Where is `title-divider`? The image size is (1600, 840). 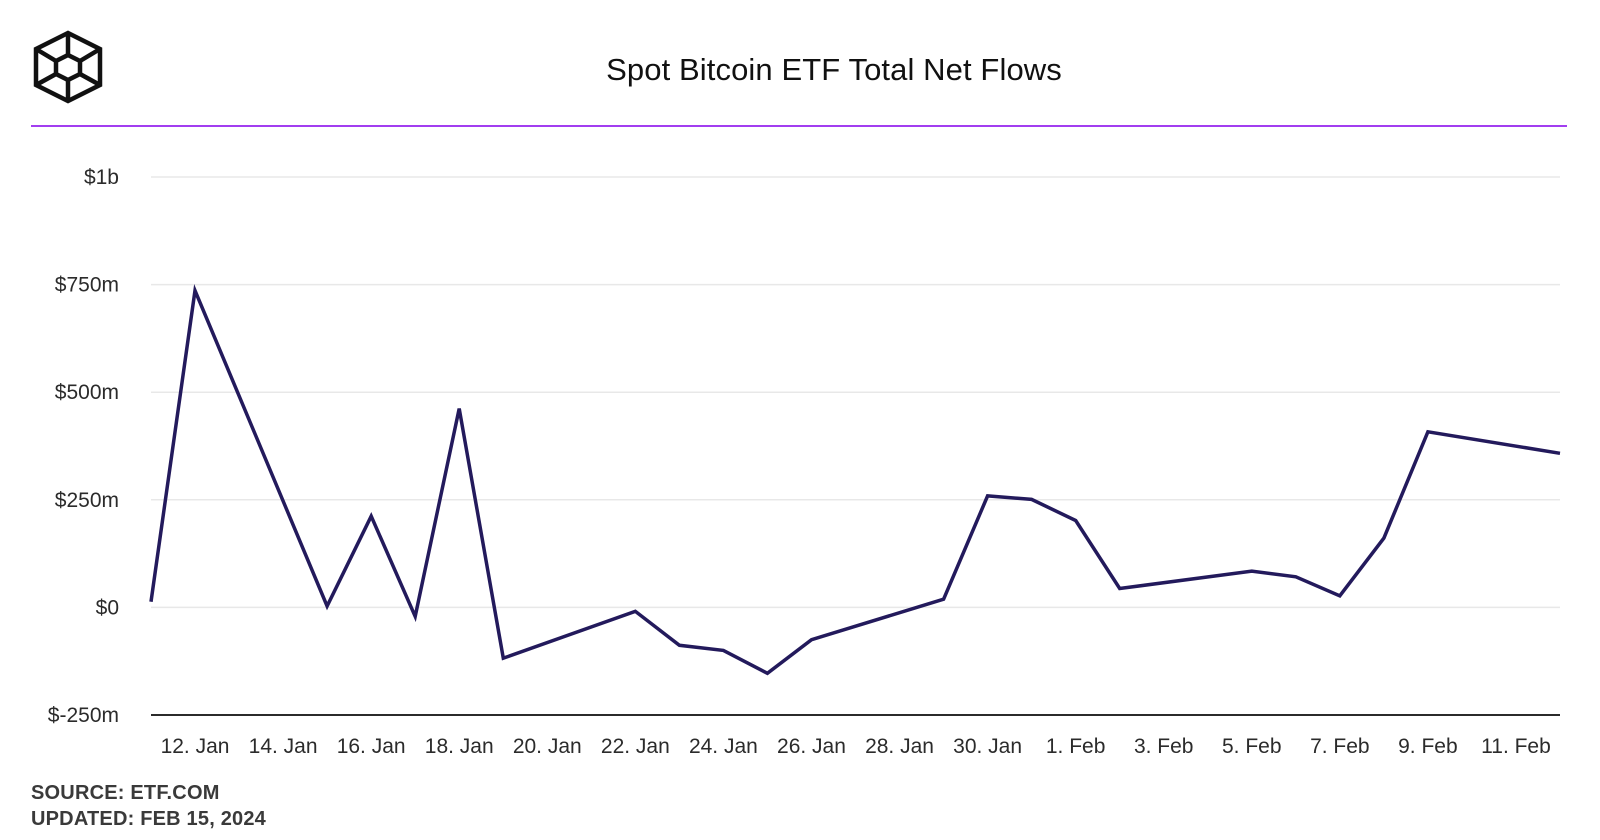 title-divider is located at coordinates (799, 126).